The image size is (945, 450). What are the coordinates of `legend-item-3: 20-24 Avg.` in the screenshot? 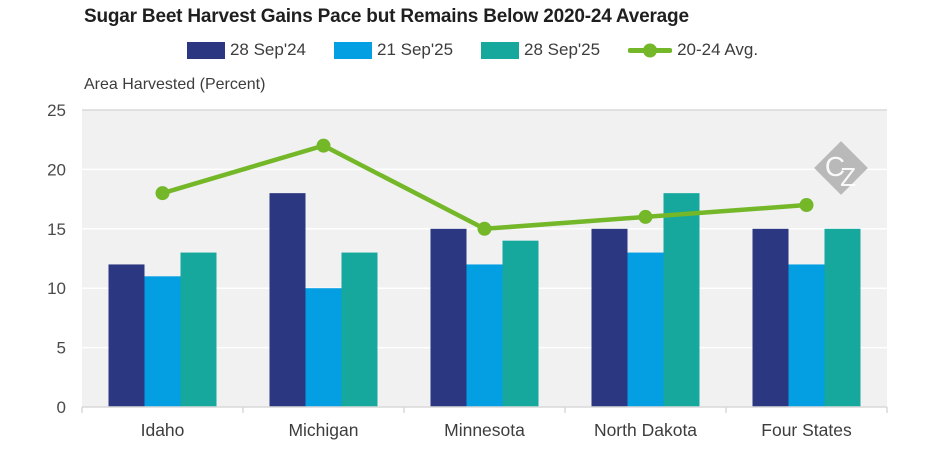 It's located at (693, 50).